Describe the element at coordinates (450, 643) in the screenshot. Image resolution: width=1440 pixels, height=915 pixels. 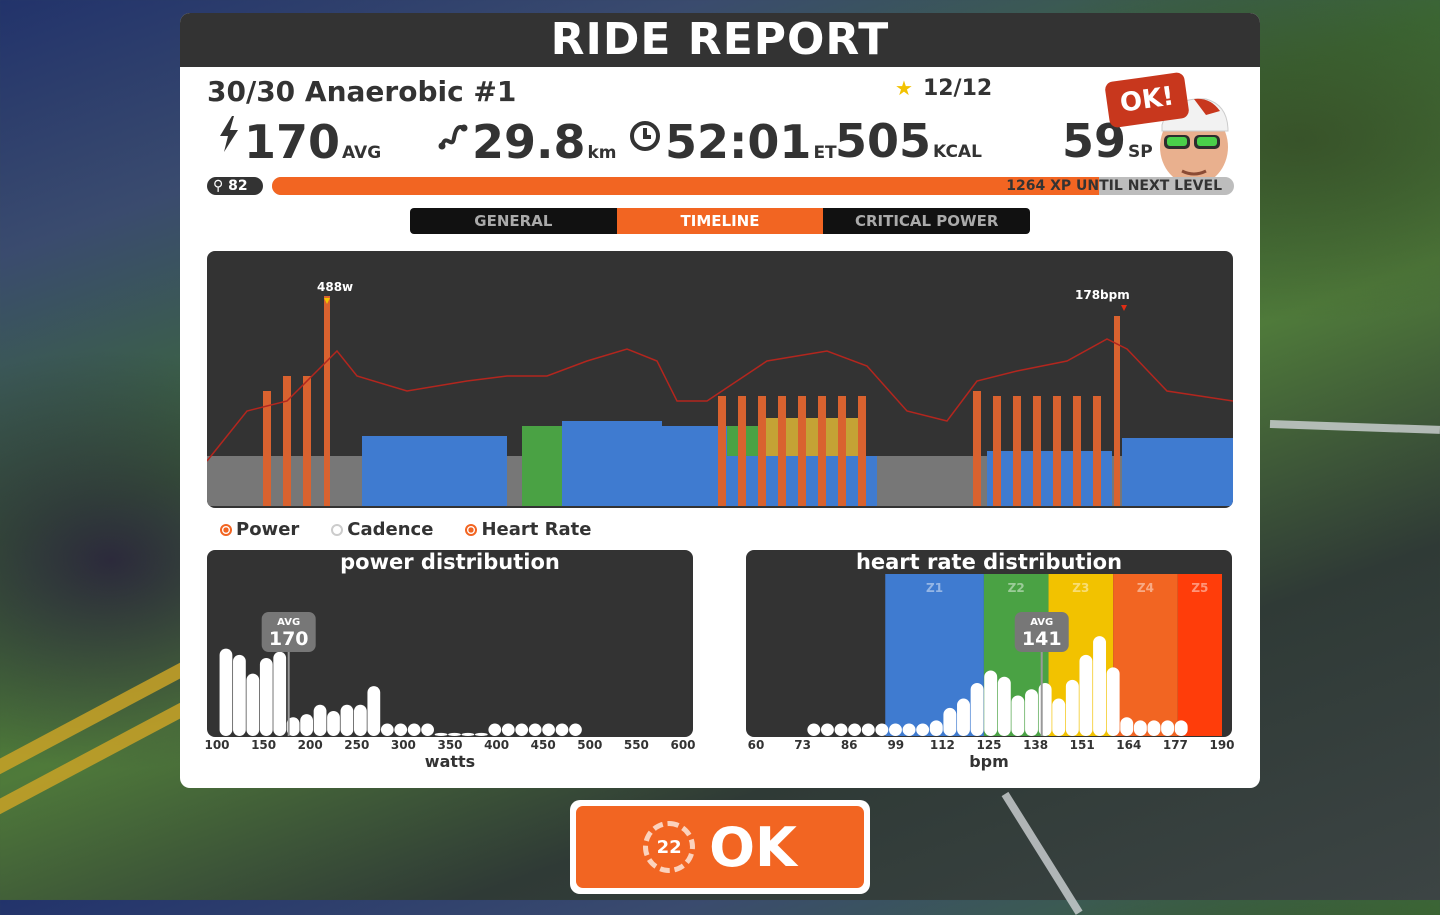
I see `power-distribution-chart: AVG 170` at that location.